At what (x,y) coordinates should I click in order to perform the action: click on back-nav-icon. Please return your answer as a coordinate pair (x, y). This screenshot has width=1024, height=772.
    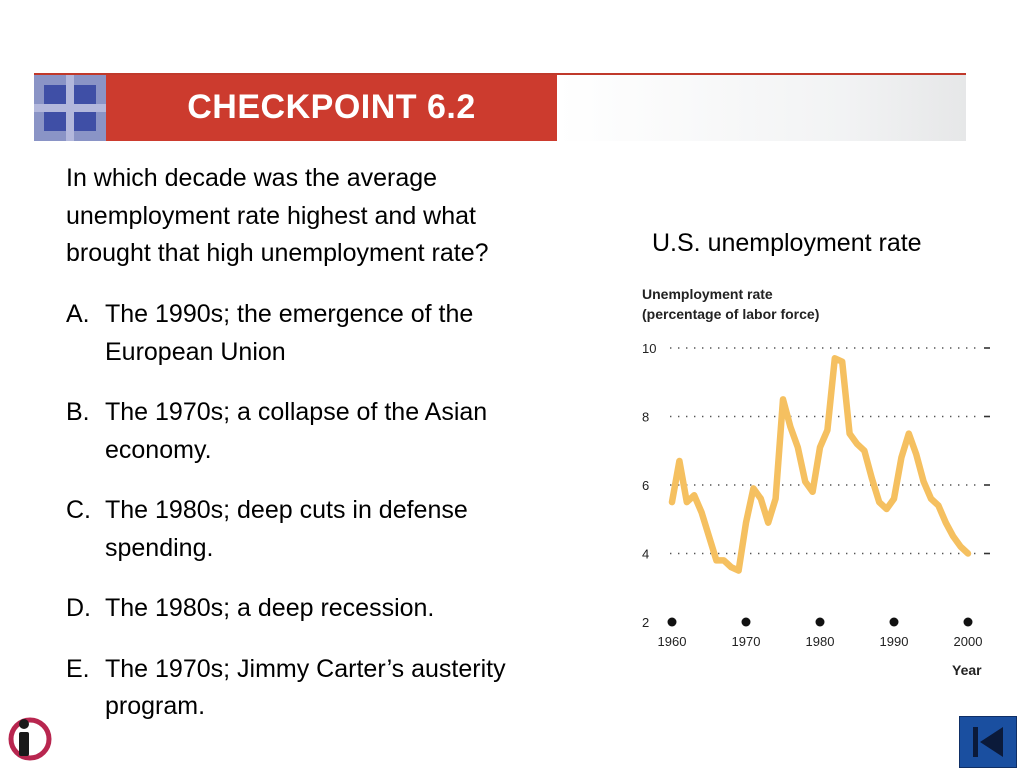
    Looking at the image, I should click on (988, 742).